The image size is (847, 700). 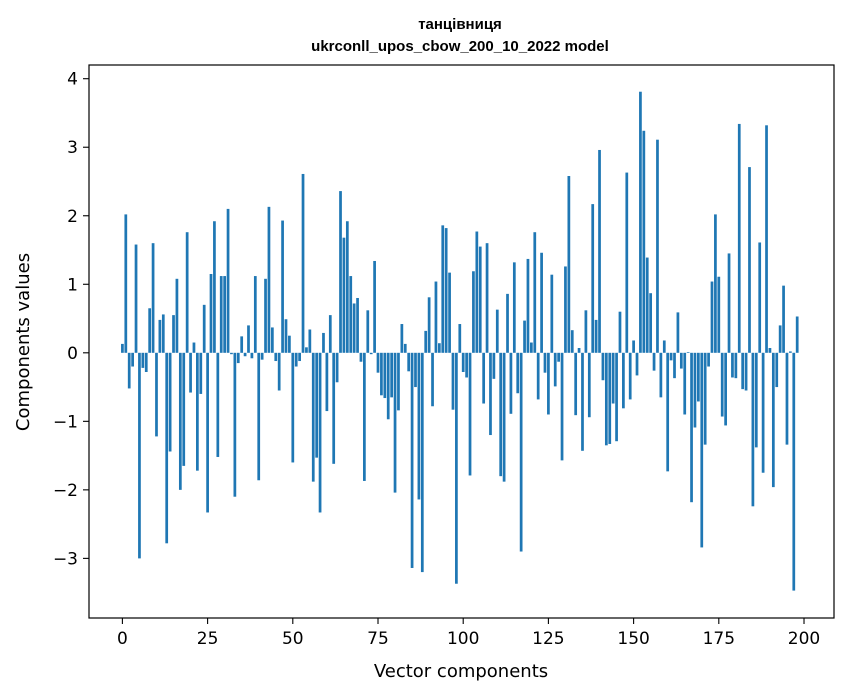 What do you see at coordinates (72, 80) in the screenshot?
I see `y-tick-label: 4` at bounding box center [72, 80].